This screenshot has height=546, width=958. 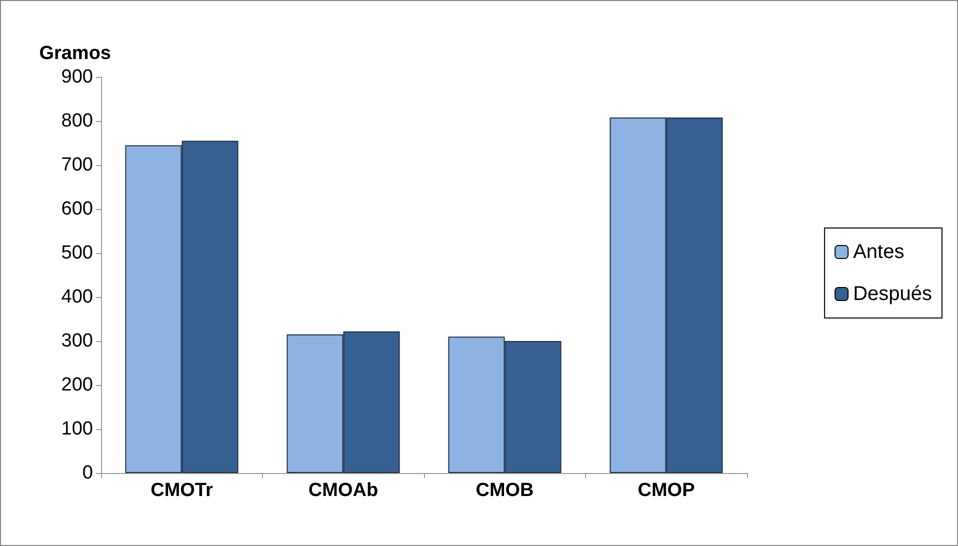 What do you see at coordinates (77, 429) in the screenshot?
I see `y-tick-label: 100` at bounding box center [77, 429].